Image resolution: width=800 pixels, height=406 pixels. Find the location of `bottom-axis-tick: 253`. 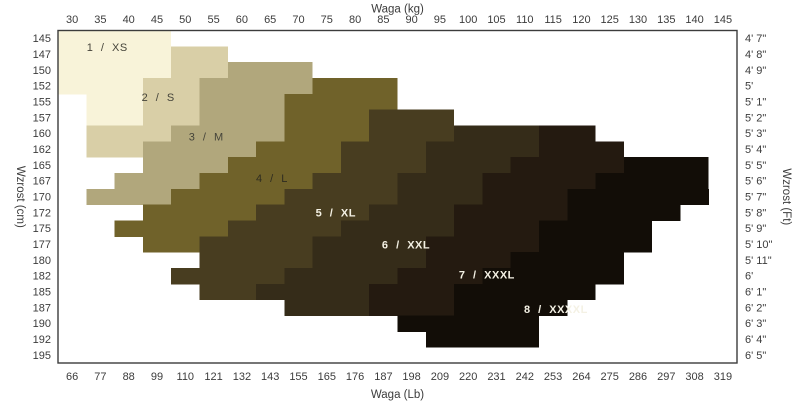

bottom-axis-tick: 253 is located at coordinates (553, 377).